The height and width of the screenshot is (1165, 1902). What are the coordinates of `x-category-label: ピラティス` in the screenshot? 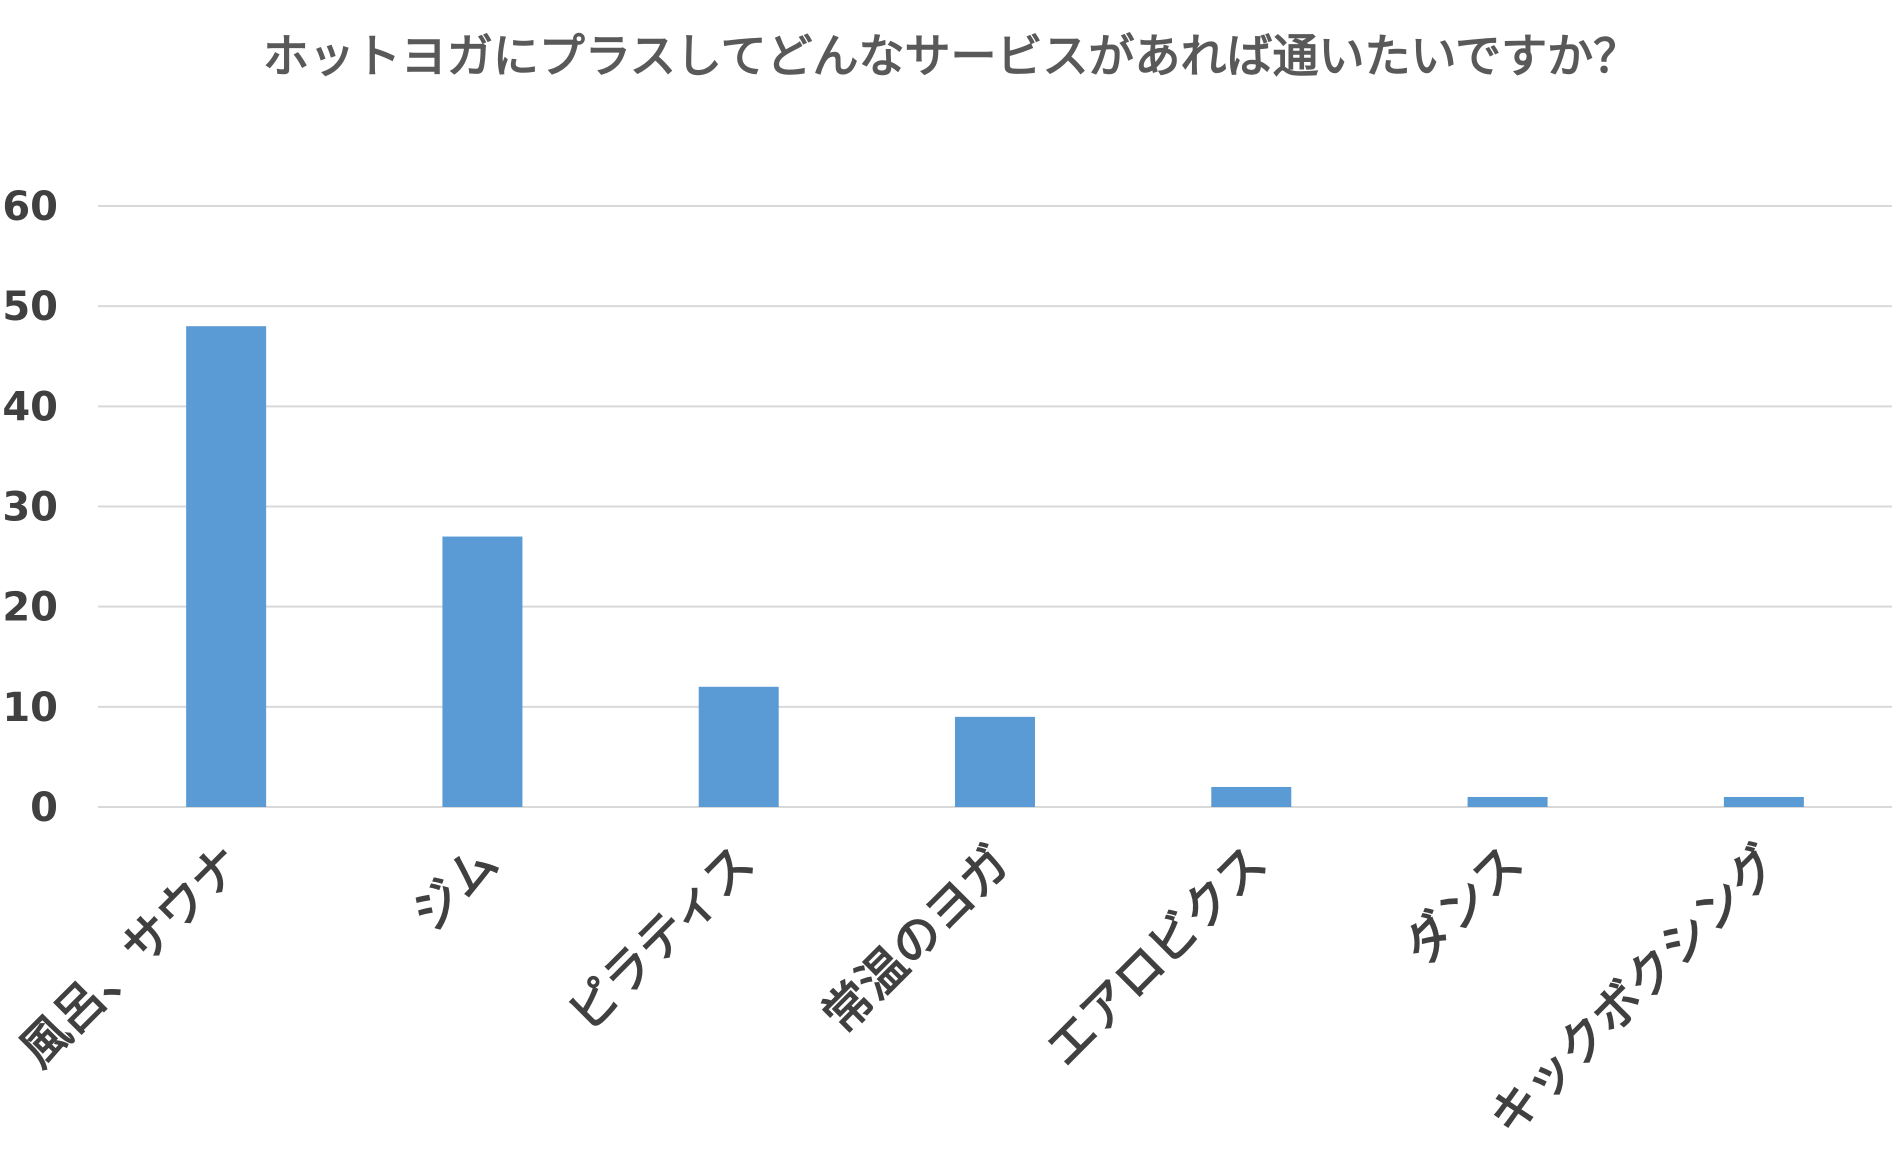 It's located at (661, 938).